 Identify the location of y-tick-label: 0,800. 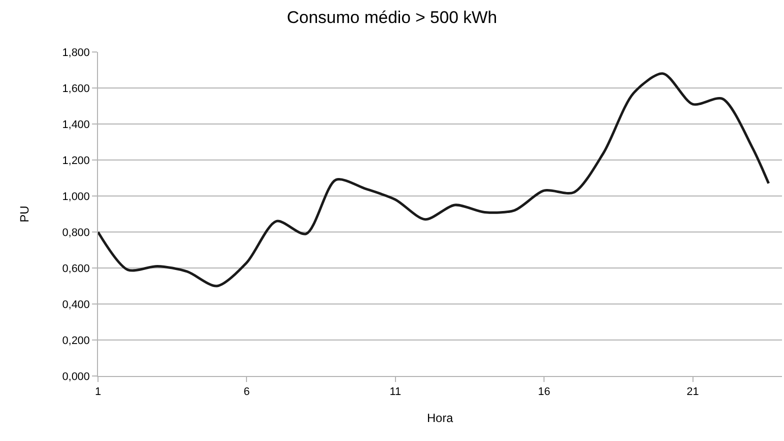
(76, 232).